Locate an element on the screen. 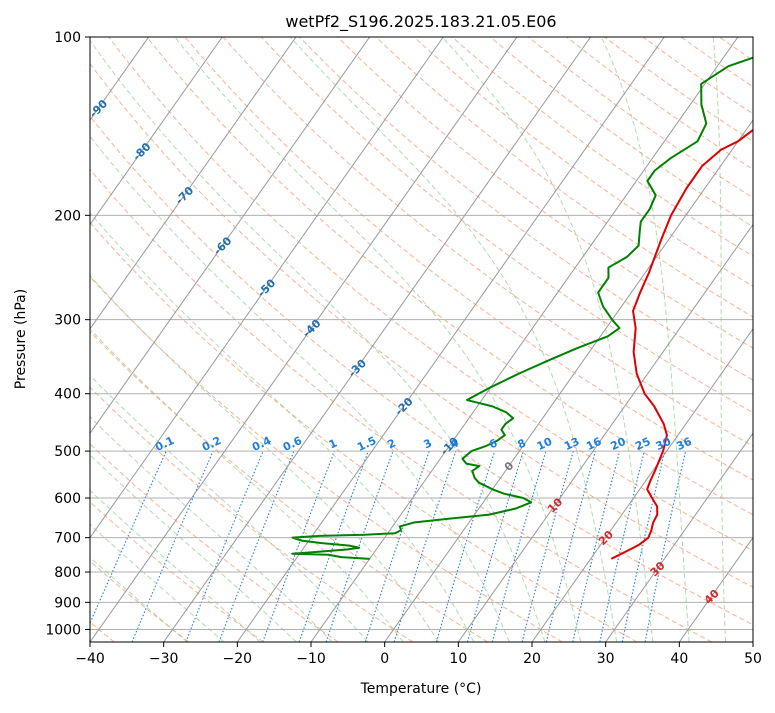 The height and width of the screenshot is (713, 775). adiabat-label: -100 is located at coordinates (50, 73).